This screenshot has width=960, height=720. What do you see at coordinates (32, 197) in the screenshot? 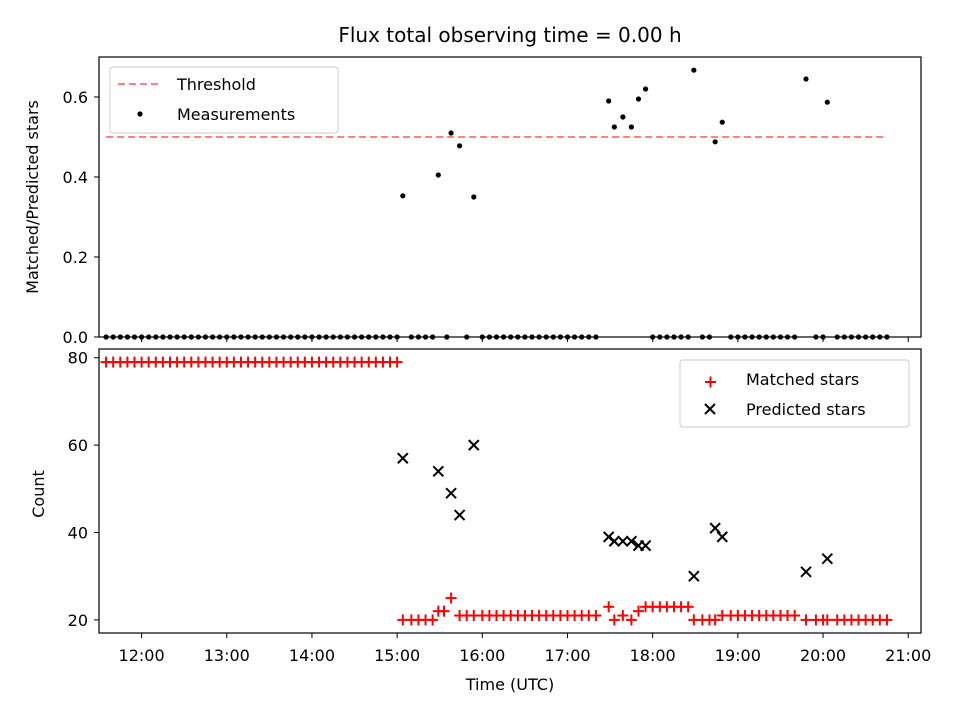
I see `top-y-axis-label: Matched/Predicted stars` at bounding box center [32, 197].